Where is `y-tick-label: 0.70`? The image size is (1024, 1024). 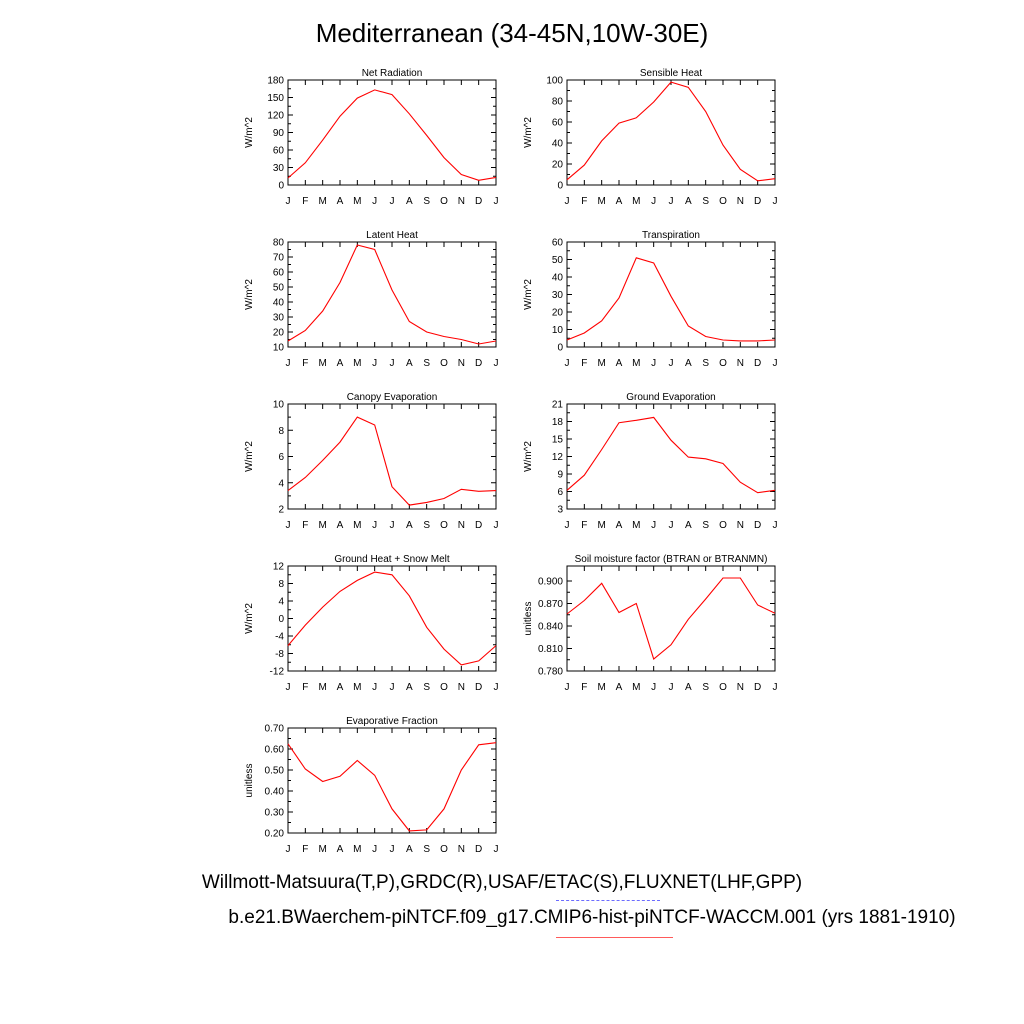 y-tick-label: 0.70 is located at coordinates (275, 729).